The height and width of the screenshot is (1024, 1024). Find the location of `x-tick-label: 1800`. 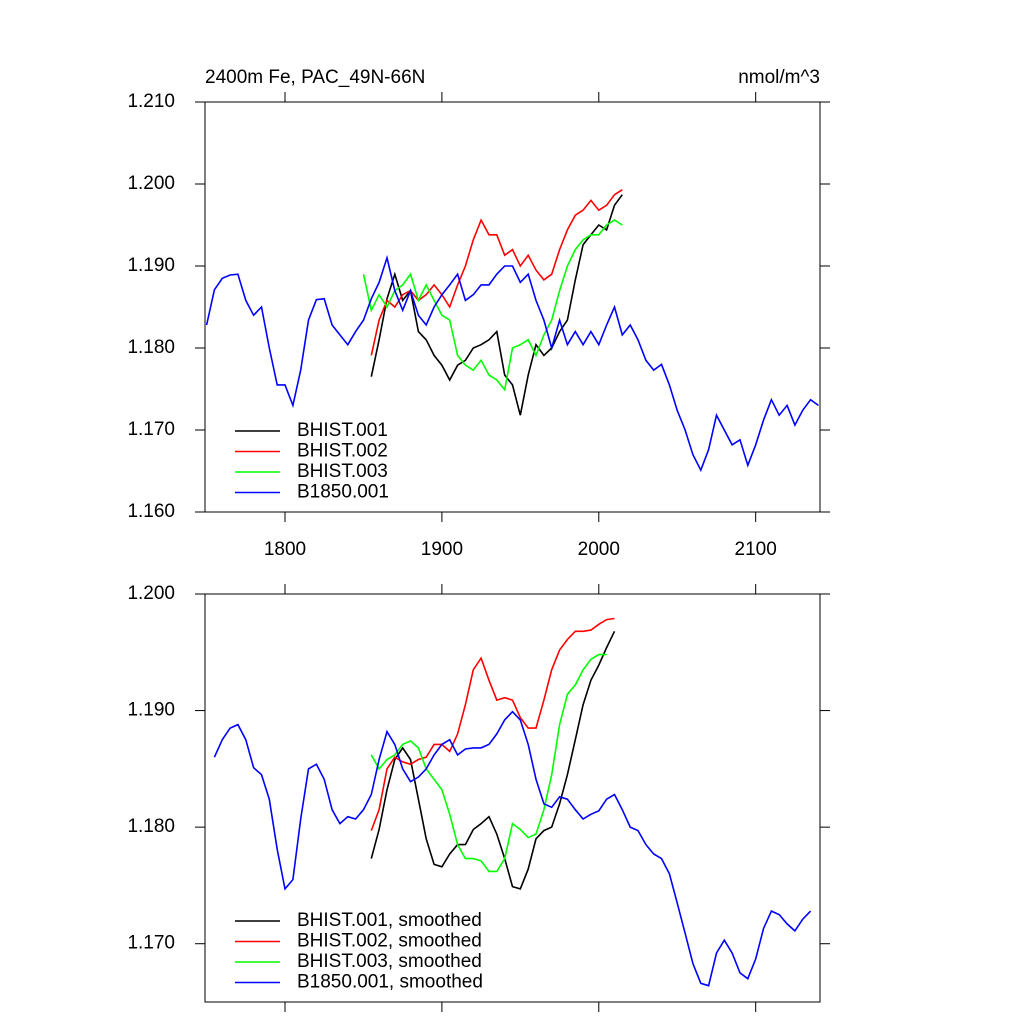

x-tick-label: 1800 is located at coordinates (285, 549).